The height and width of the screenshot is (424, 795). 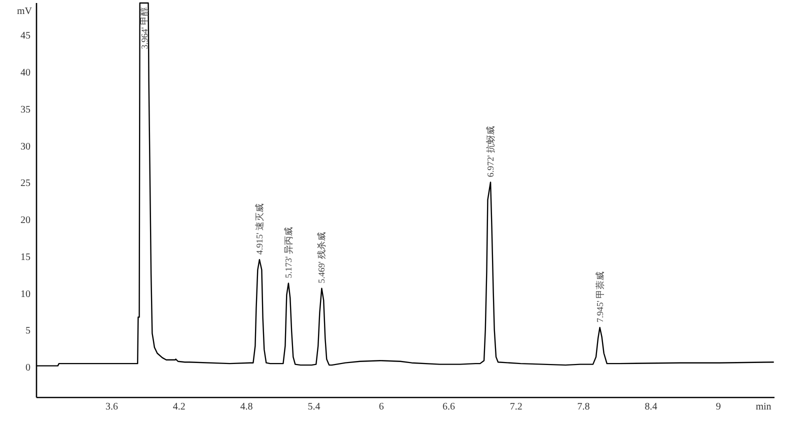 I want to click on x-tick-label: 3.6, so click(x=112, y=407).